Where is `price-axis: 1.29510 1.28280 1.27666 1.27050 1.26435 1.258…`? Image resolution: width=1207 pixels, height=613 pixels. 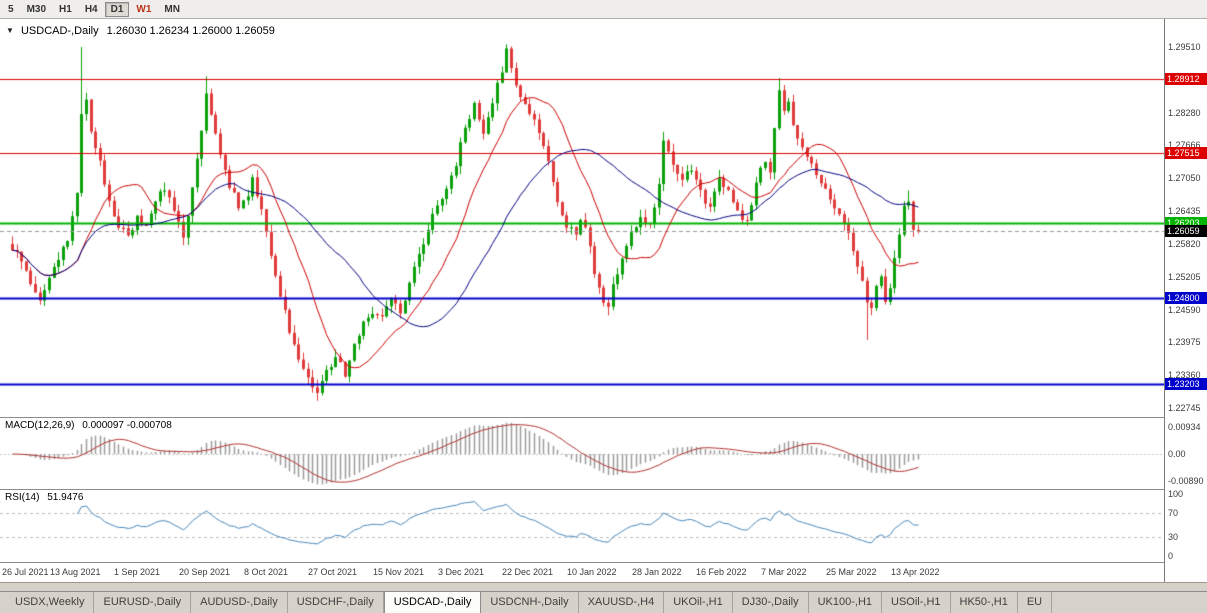 price-axis: 1.29510 1.28280 1.27666 1.27050 1.26435 1.258… is located at coordinates (1186, 300).